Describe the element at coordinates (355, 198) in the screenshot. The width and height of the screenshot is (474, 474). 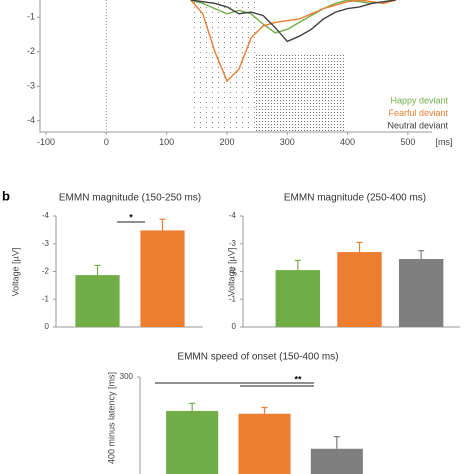
I see `chart-title: EMMN magnitude (250-400 ms)` at that location.